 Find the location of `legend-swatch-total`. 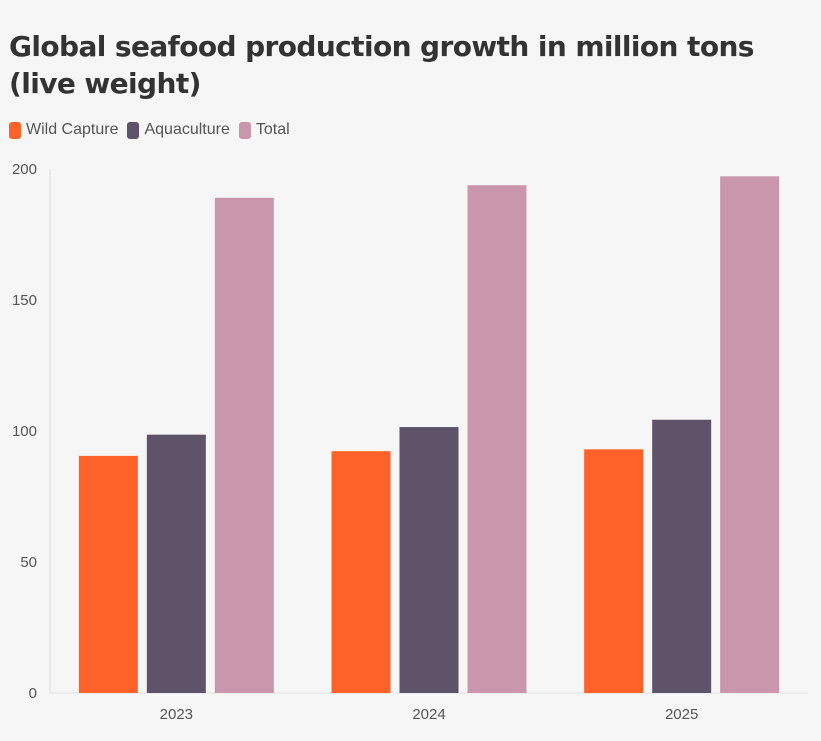

legend-swatch-total is located at coordinates (244, 130).